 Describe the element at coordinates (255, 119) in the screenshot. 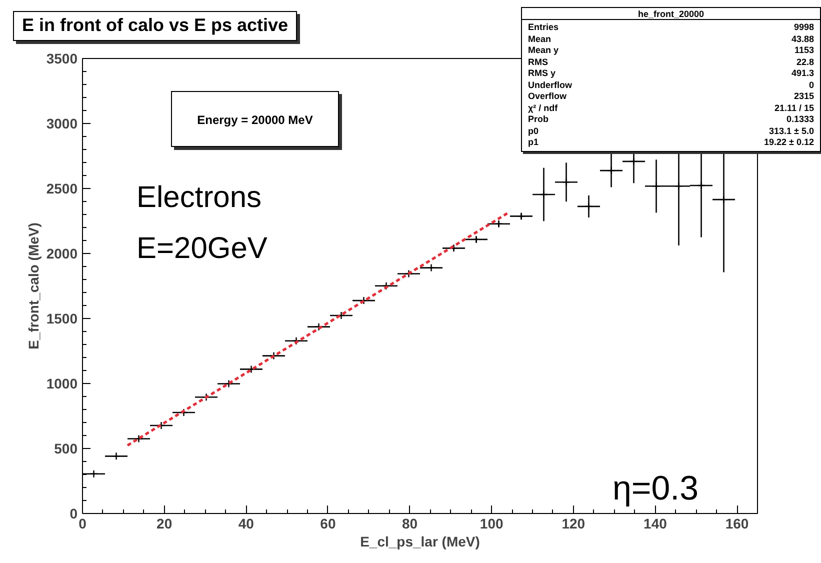

I see `note-frame: Energy = 20000 MeV` at that location.